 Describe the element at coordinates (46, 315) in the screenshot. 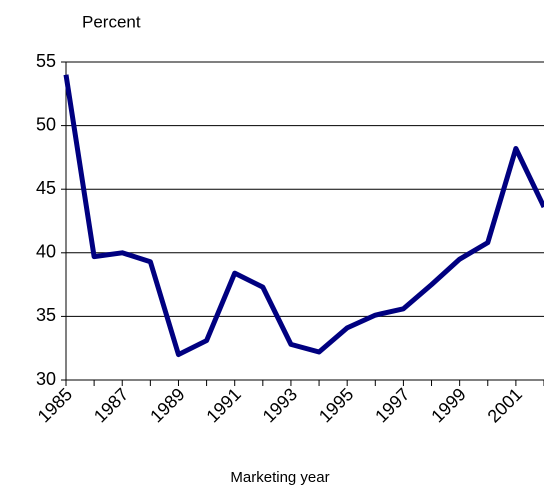

I see `y-tick-label: 35` at that location.